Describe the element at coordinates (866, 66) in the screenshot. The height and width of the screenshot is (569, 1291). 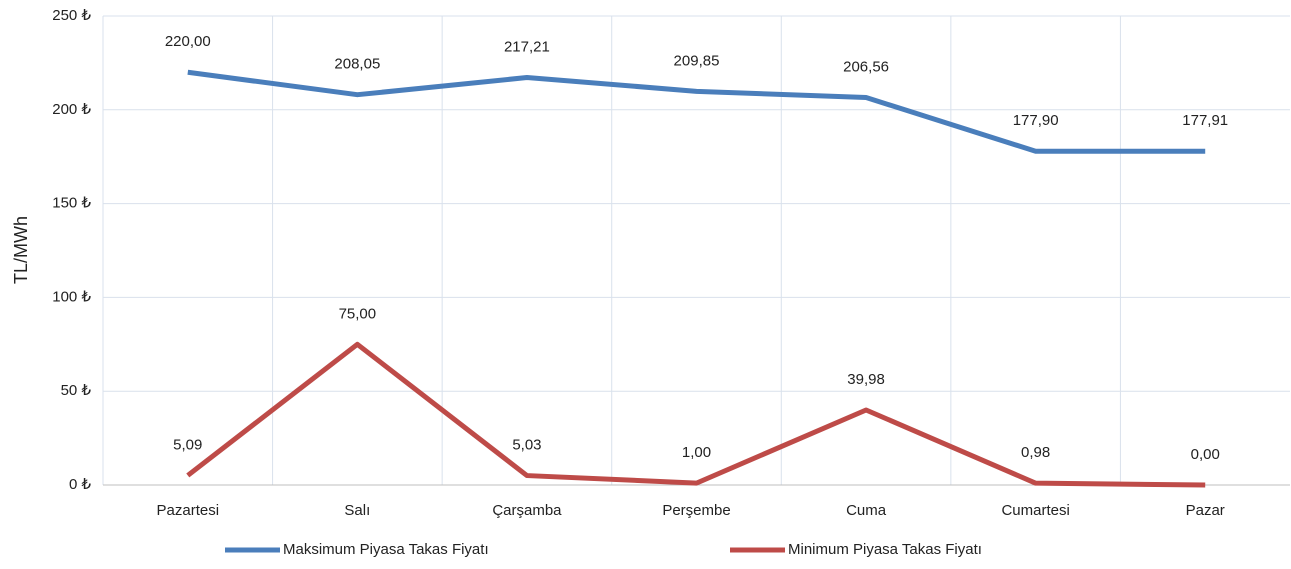
I see `data-label: 206,56` at that location.